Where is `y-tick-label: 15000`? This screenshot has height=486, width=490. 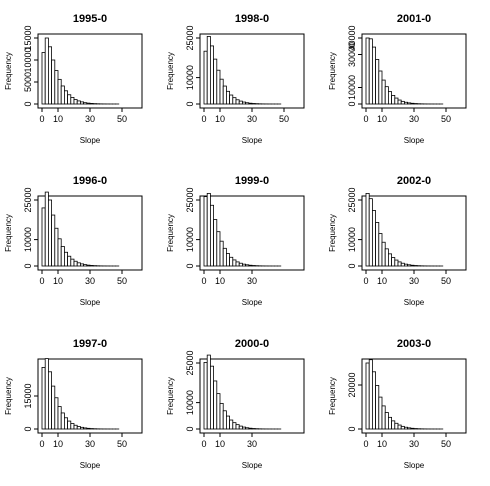
y-tick-label: 15000 is located at coordinates (28, 37).